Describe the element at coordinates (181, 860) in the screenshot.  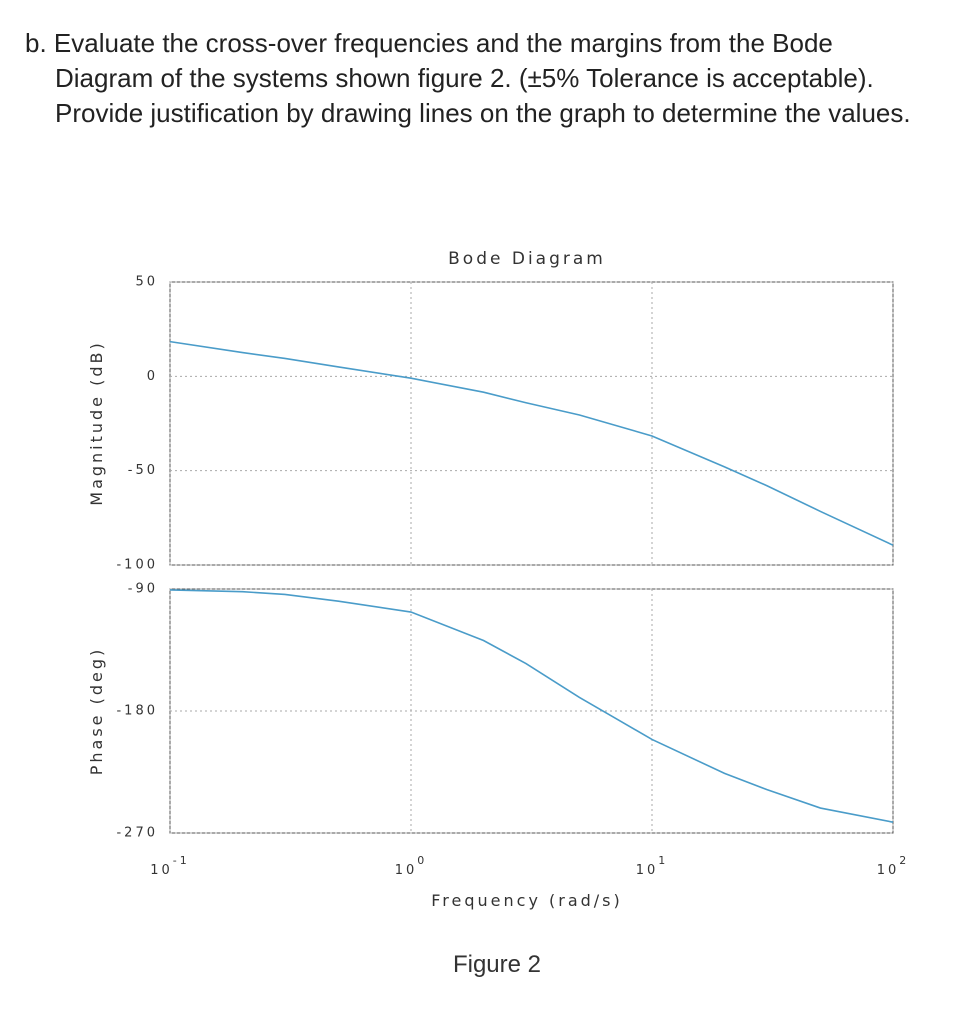
I see `x-tick-exponent: -1` at that location.